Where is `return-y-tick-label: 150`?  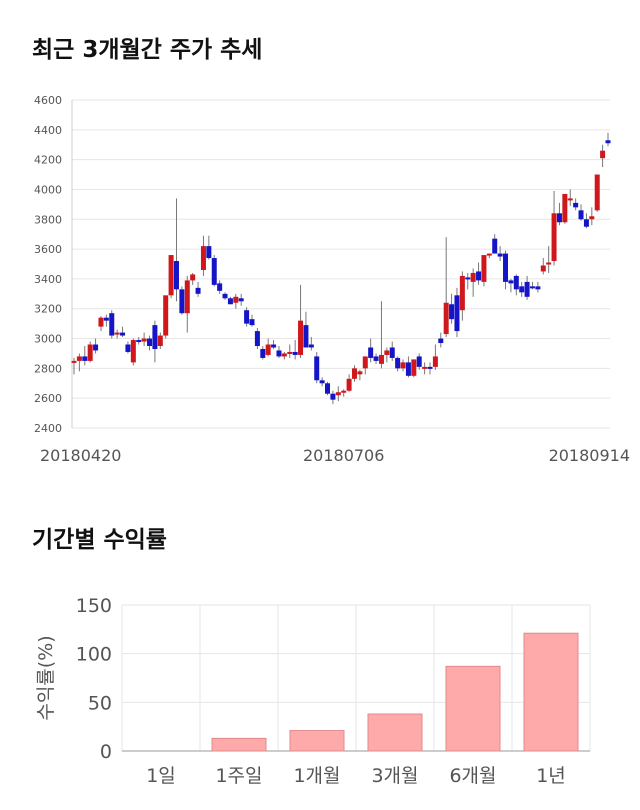 return-y-tick-label: 150 is located at coordinates (94, 606).